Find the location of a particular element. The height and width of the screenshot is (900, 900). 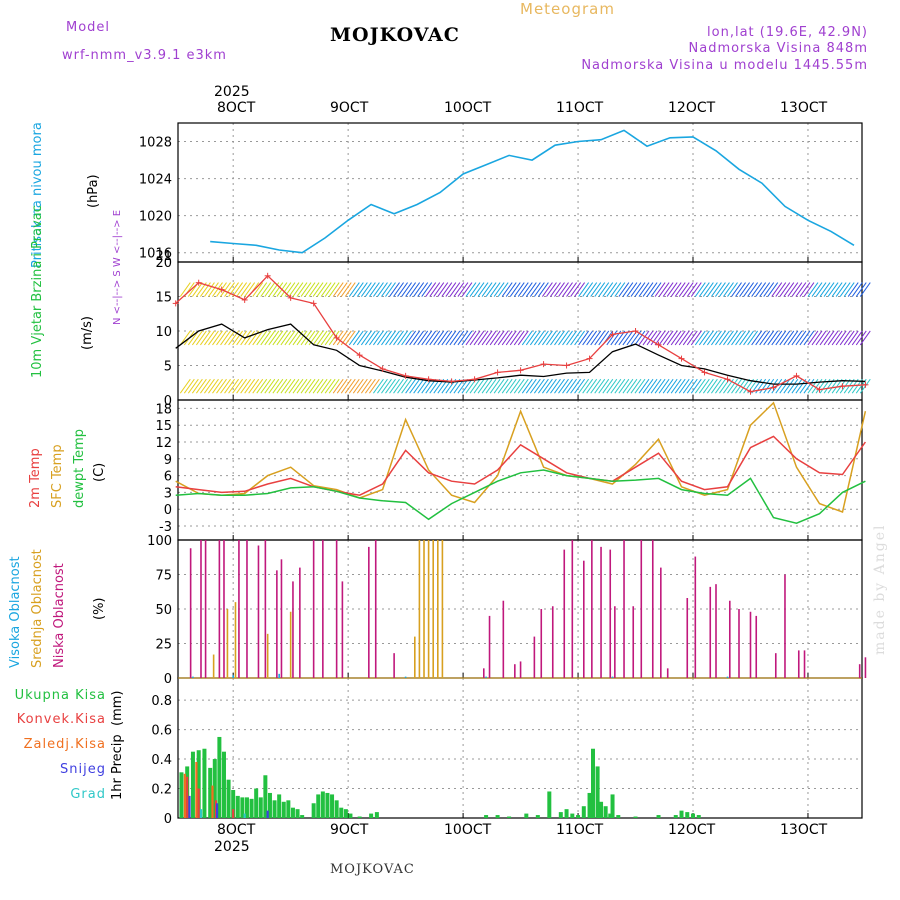

coordinates: lon,lat (19.6E, 42.9N) is located at coordinates (787, 32).